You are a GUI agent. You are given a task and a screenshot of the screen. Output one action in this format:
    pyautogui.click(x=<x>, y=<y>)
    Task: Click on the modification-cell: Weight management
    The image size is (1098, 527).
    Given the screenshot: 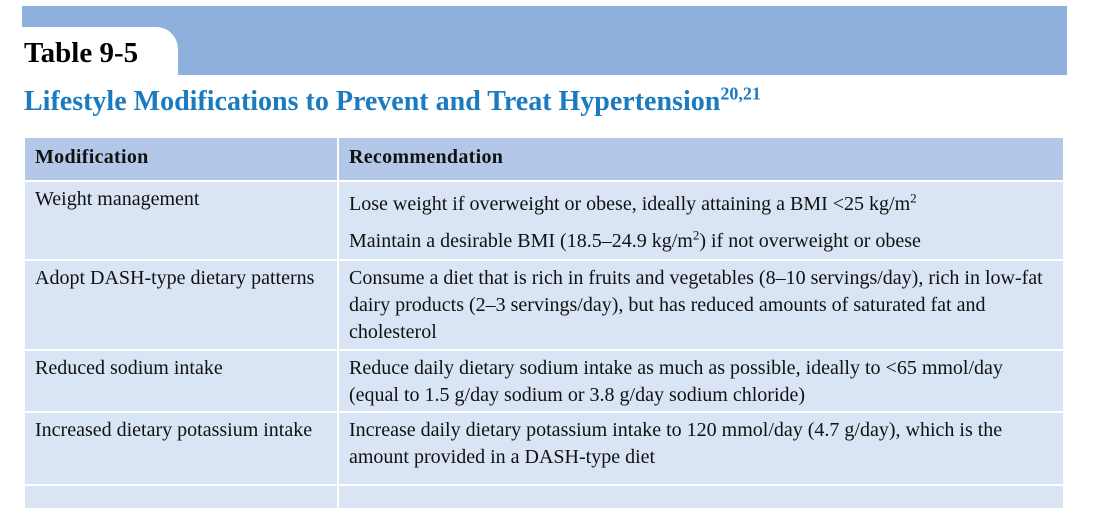 What is the action you would take?
    pyautogui.click(x=181, y=220)
    